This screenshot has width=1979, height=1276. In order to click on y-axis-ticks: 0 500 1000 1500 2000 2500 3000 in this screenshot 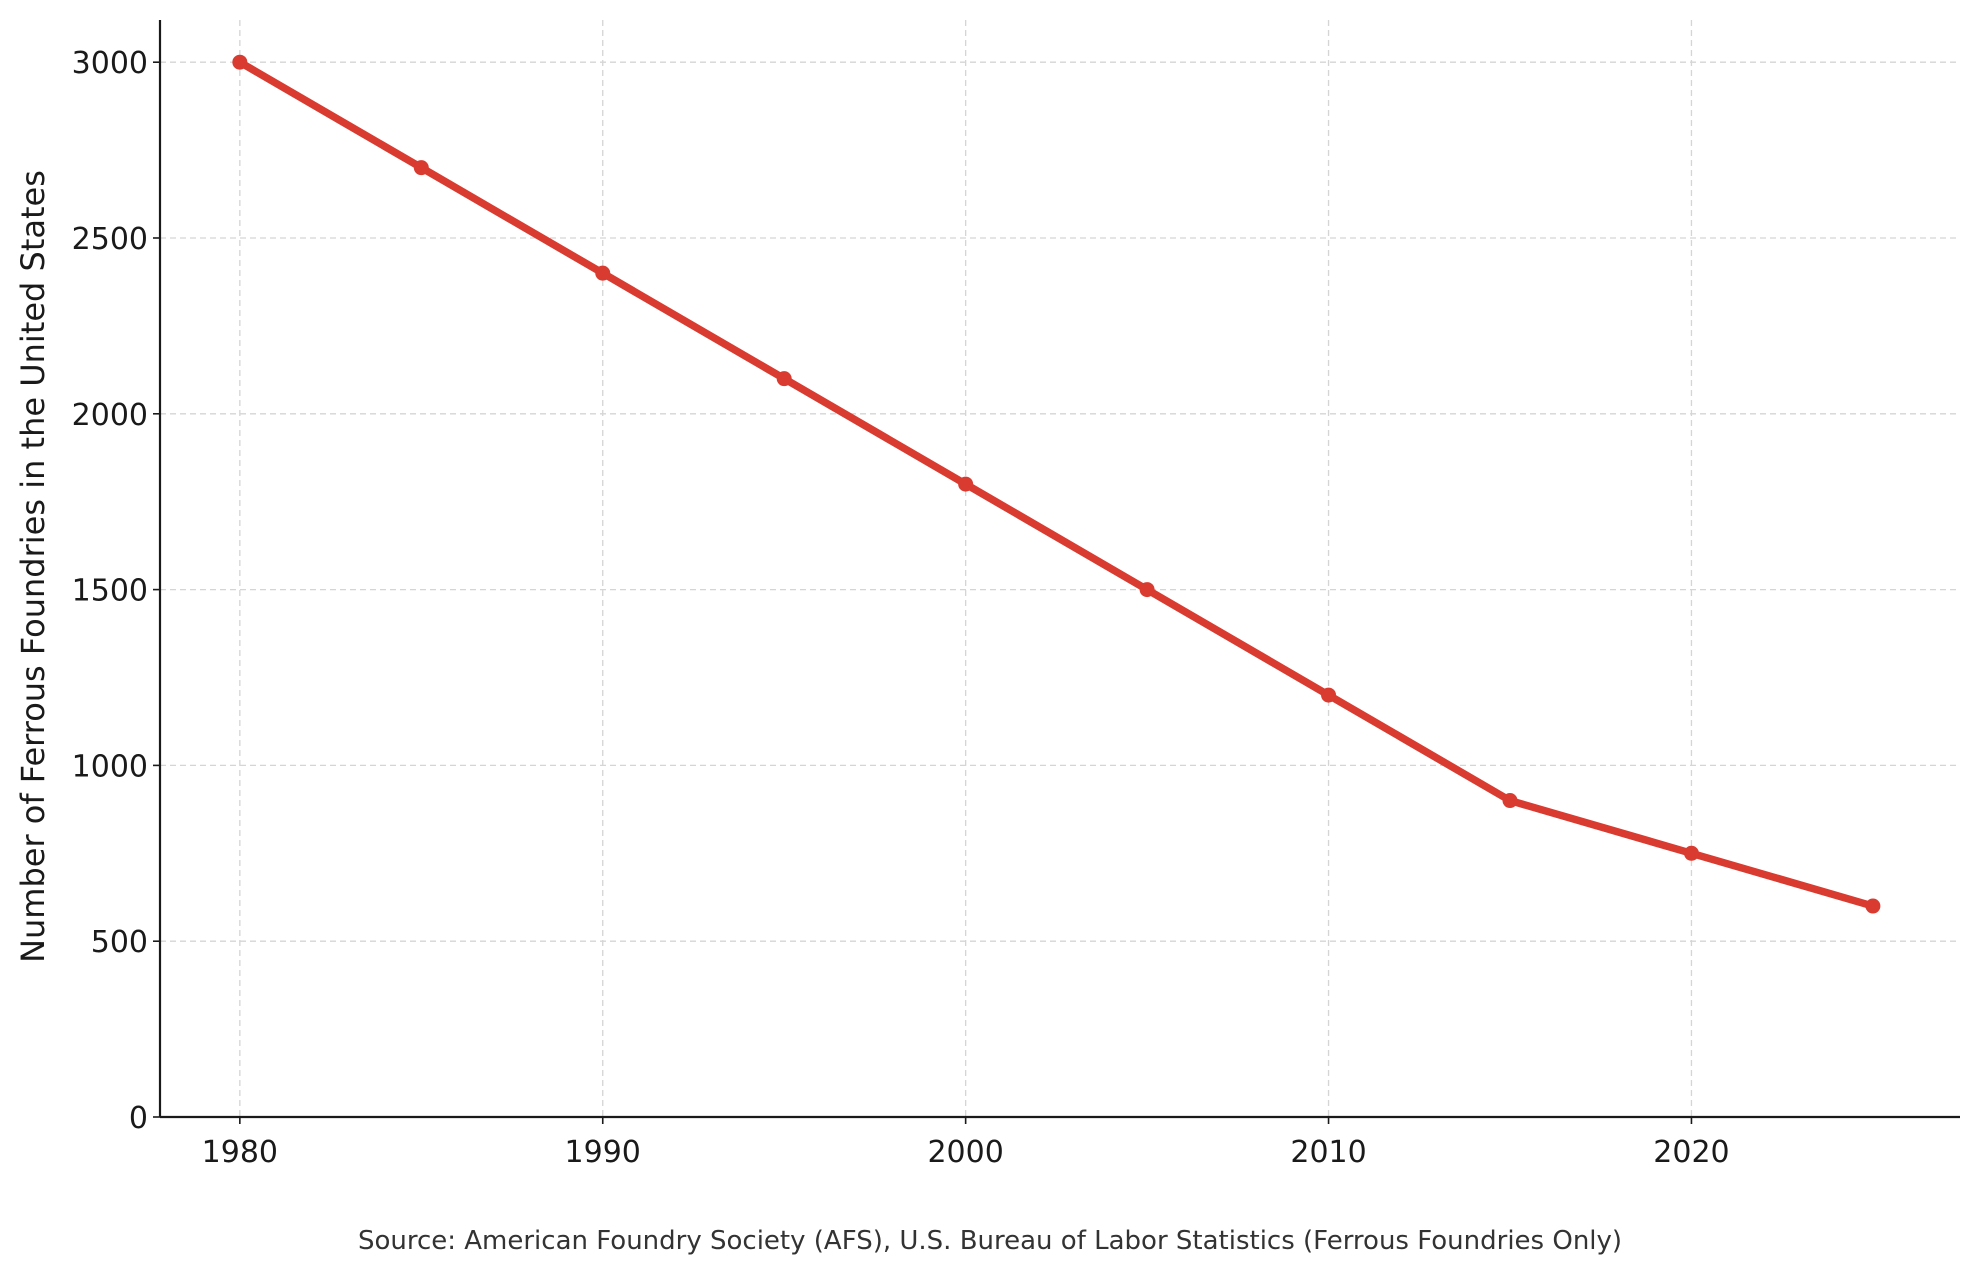, I will do `click(116, 591)`.